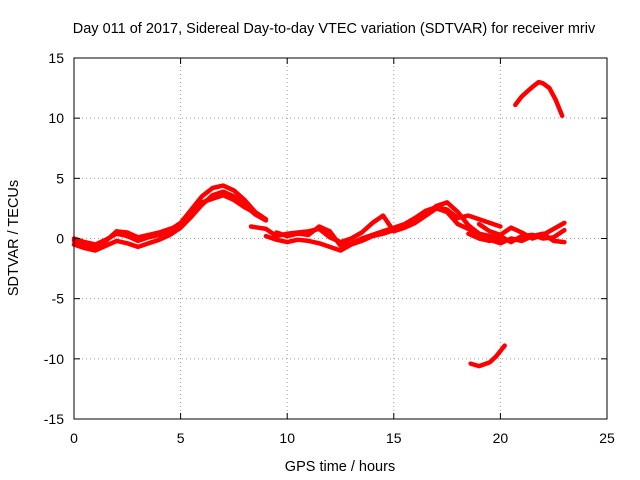 Image resolution: width=640 pixels, height=480 pixels. What do you see at coordinates (54, 359) in the screenshot?
I see `y-tick-label: -10` at bounding box center [54, 359].